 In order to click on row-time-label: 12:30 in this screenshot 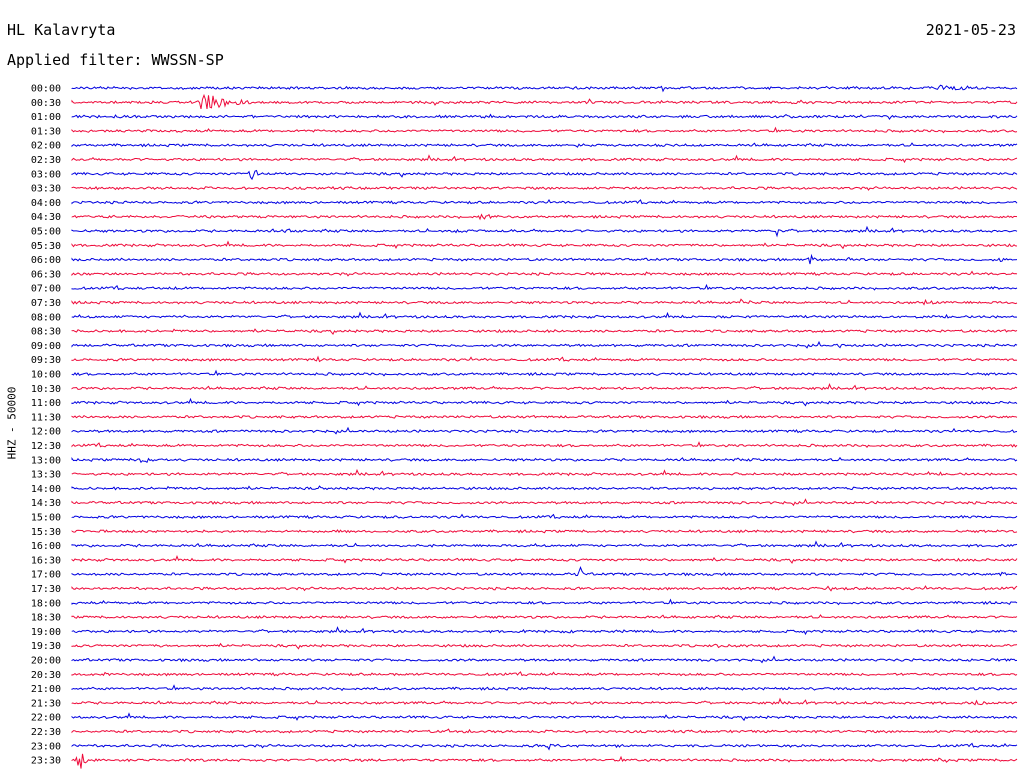, I will do `click(46, 446)`.